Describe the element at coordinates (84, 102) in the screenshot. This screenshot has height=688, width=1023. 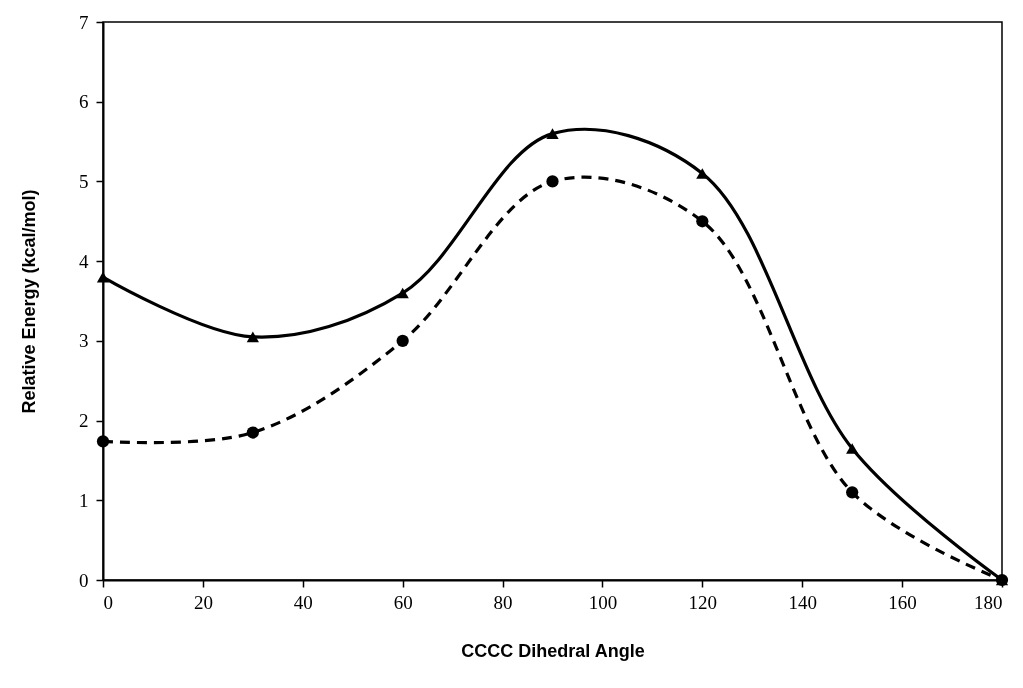
I see `y-tick-label: 6` at that location.